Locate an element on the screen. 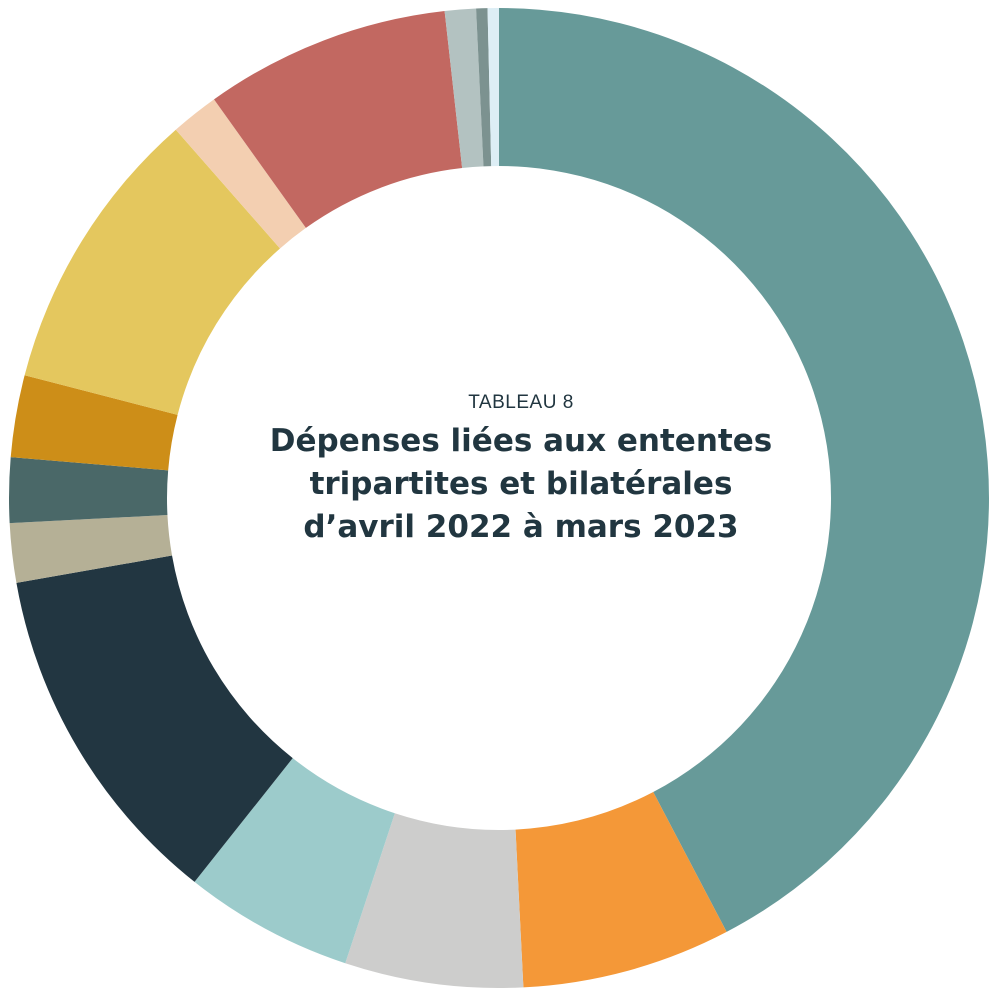  table-number: TABLEAU 8 is located at coordinates (521, 402).